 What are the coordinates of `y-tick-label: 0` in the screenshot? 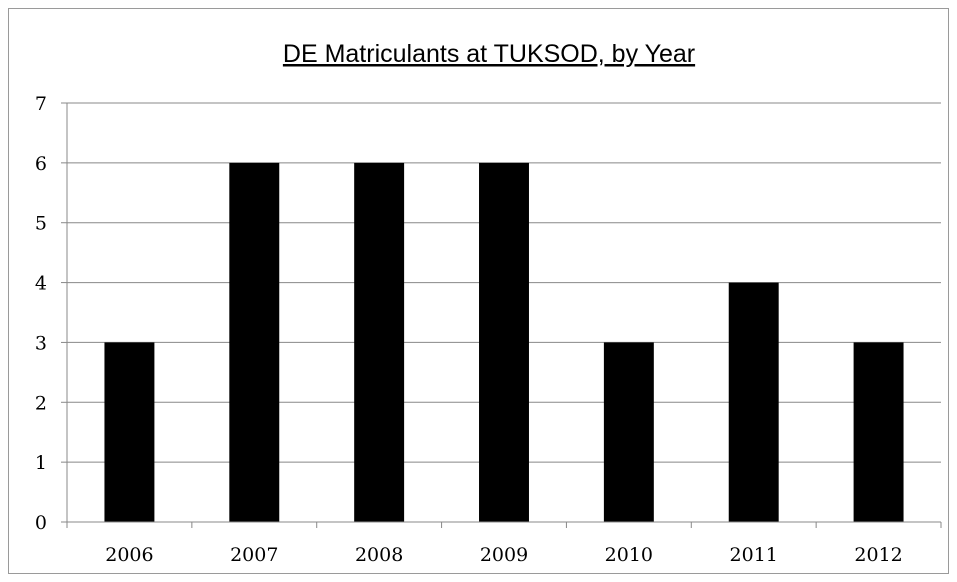 It's located at (41, 523).